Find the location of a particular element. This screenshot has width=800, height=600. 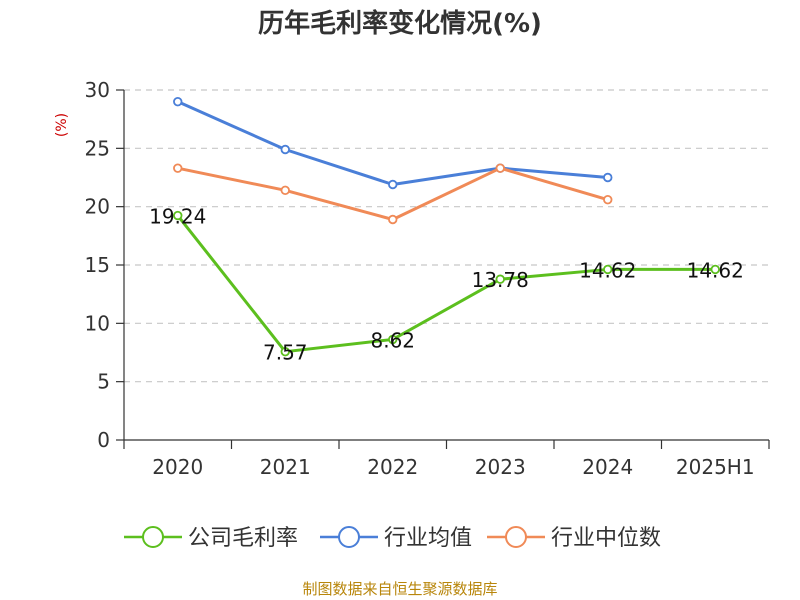

legend-label: 行业中位数 is located at coordinates (606, 538).